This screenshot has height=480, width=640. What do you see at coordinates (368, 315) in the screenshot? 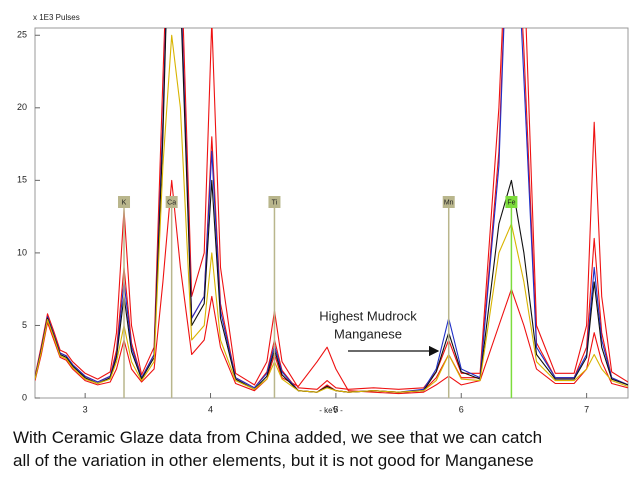
I see `annotation-line: Highest Mudrock` at bounding box center [368, 315].